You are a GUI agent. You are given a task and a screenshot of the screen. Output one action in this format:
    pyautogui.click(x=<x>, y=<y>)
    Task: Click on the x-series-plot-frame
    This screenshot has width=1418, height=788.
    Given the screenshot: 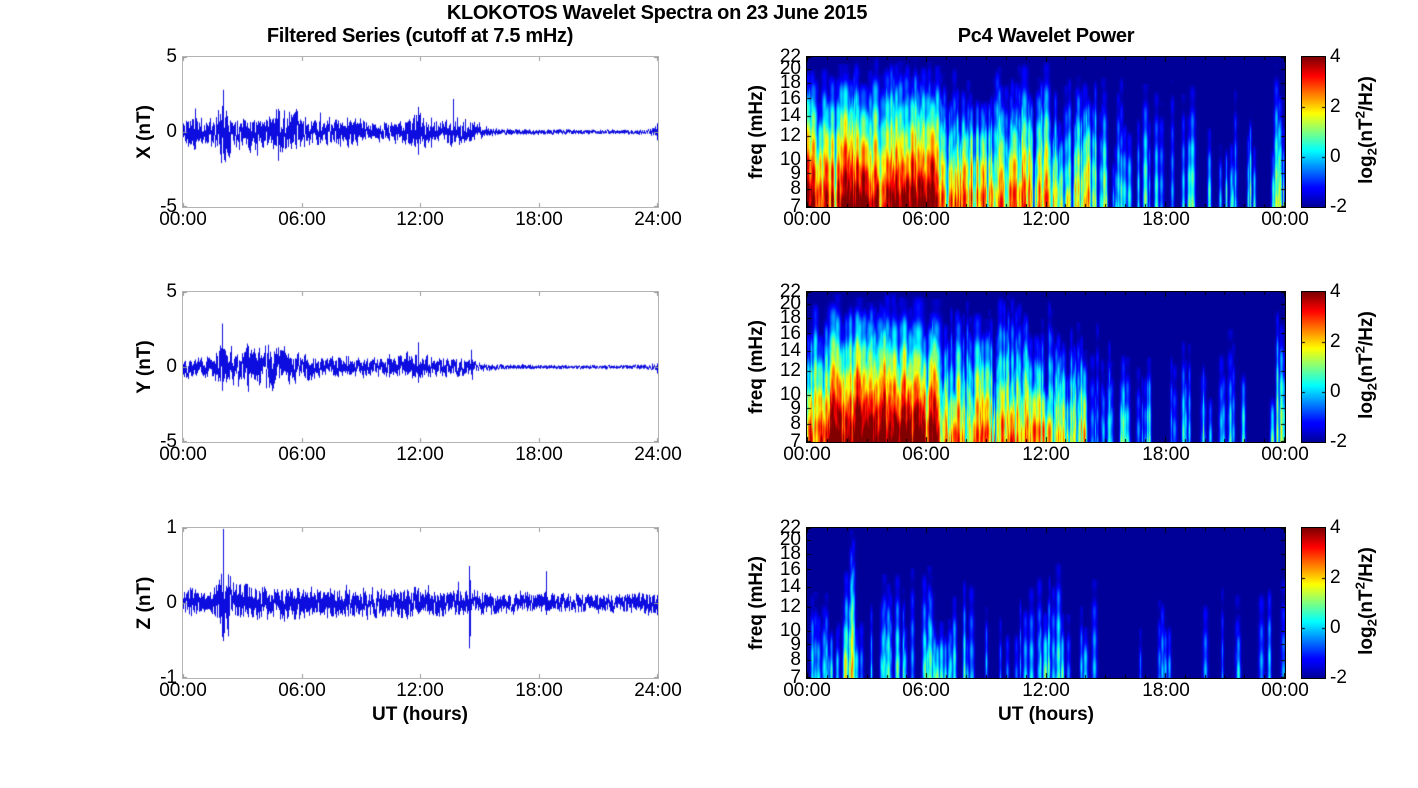 What is the action you would take?
    pyautogui.click(x=420, y=132)
    